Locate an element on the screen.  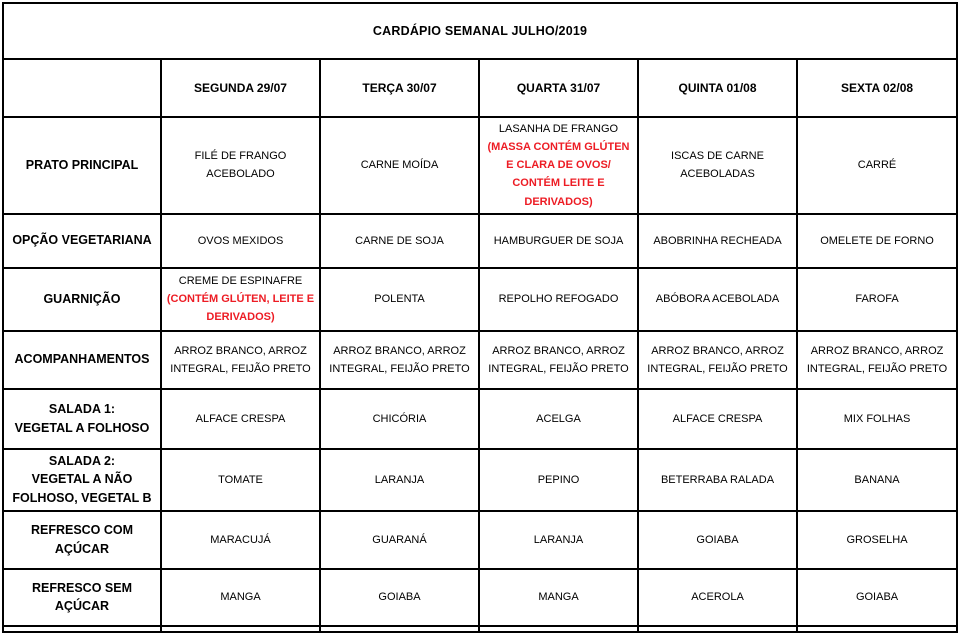
cell-text: LARANJA is located at coordinates (399, 479).